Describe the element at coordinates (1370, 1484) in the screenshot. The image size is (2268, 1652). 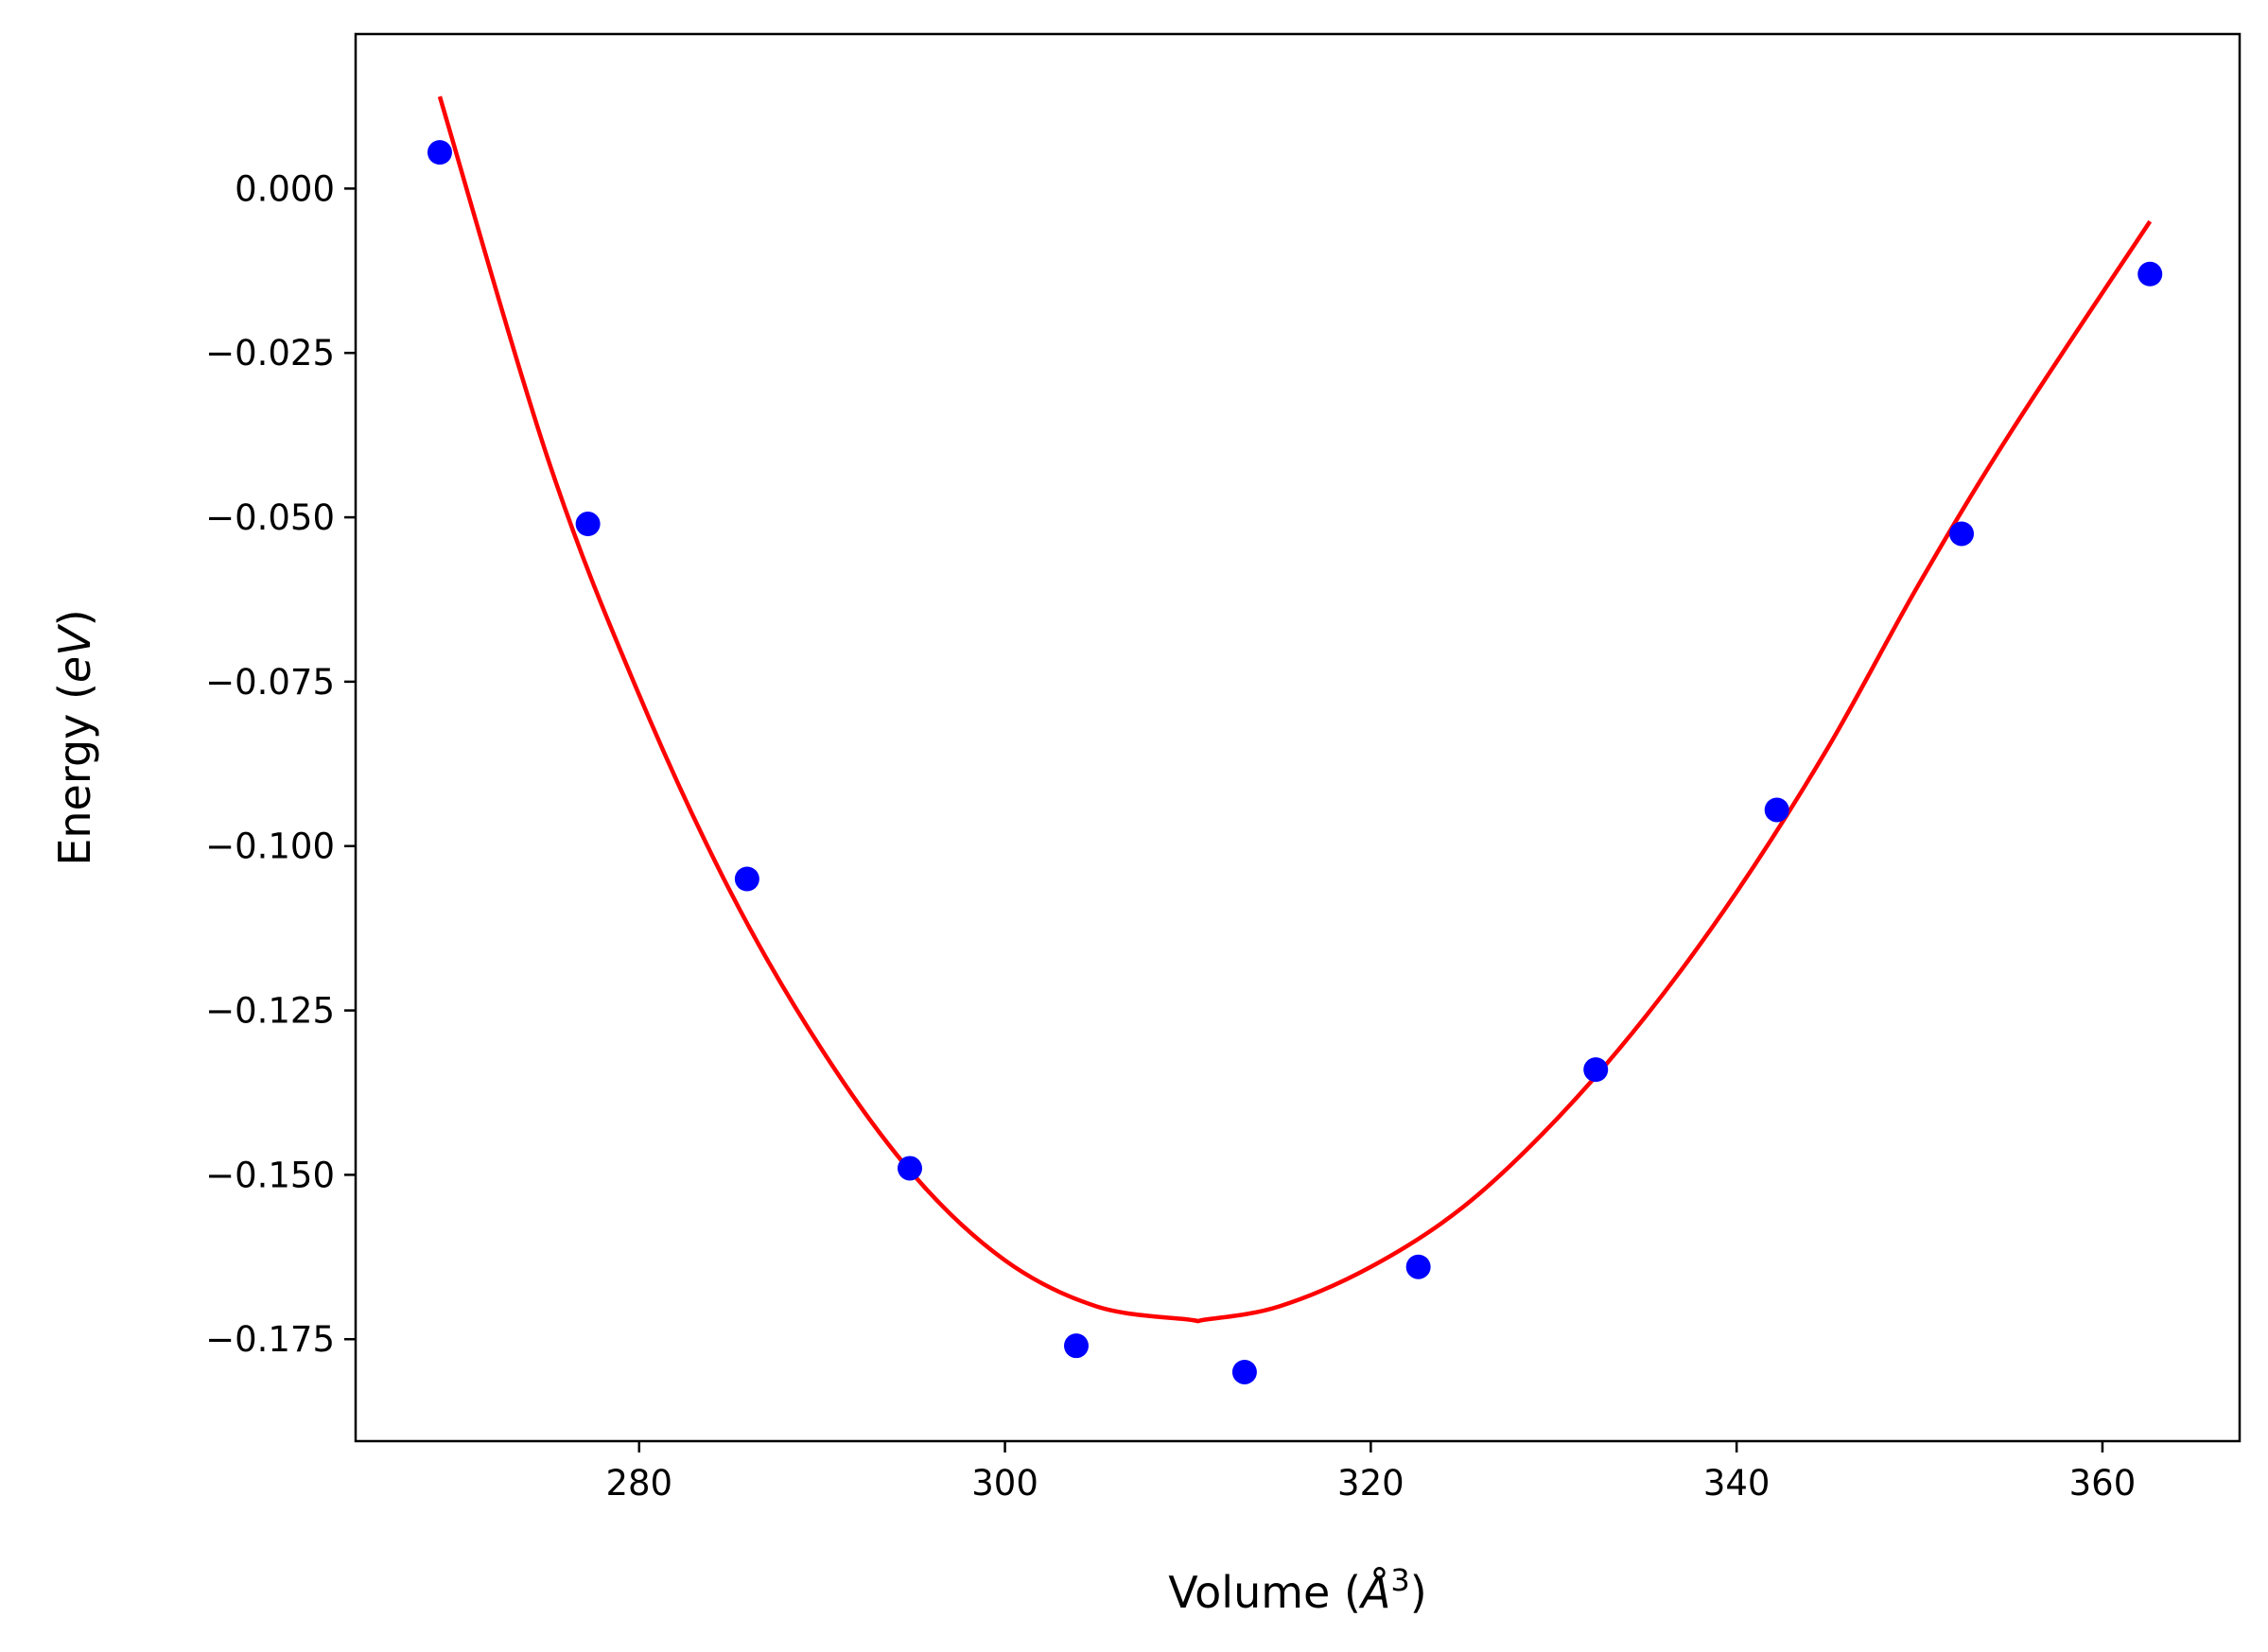
I see `x-tick-label: 320` at that location.